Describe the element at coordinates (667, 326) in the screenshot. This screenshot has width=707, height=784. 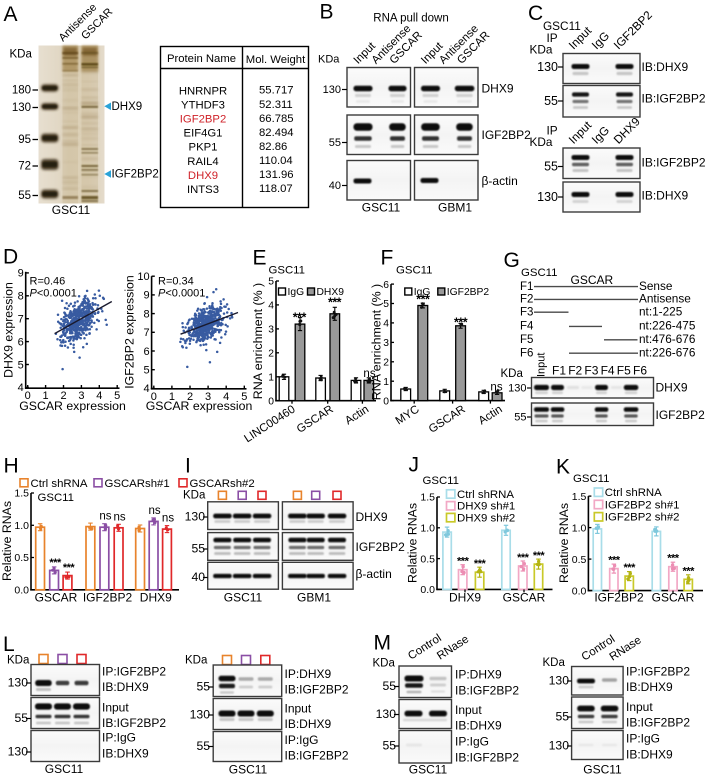
I see `svg-text: nt:226-475` at that location.